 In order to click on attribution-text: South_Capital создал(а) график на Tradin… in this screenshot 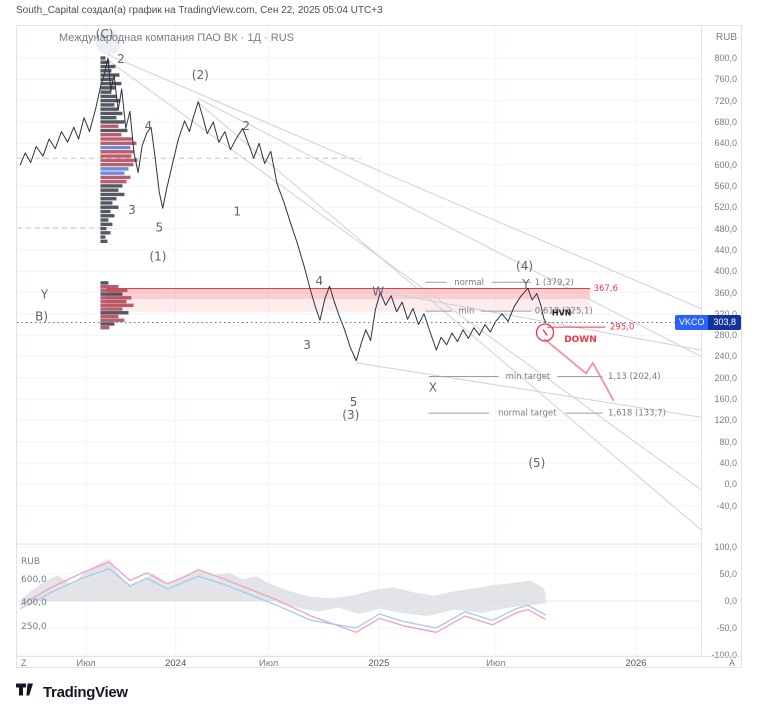, I will do `click(199, 10)`.